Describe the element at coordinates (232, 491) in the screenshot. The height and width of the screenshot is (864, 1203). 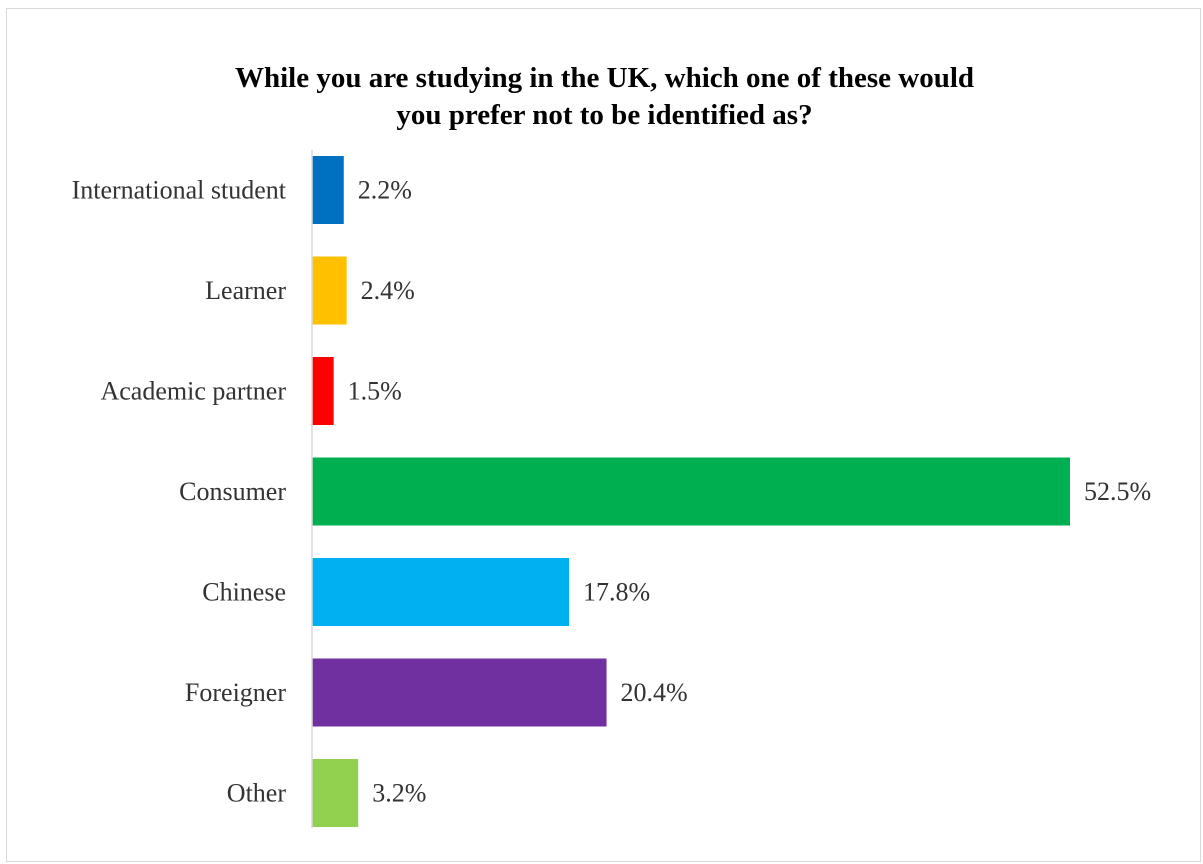
I see `category-label-3: Consumer` at that location.